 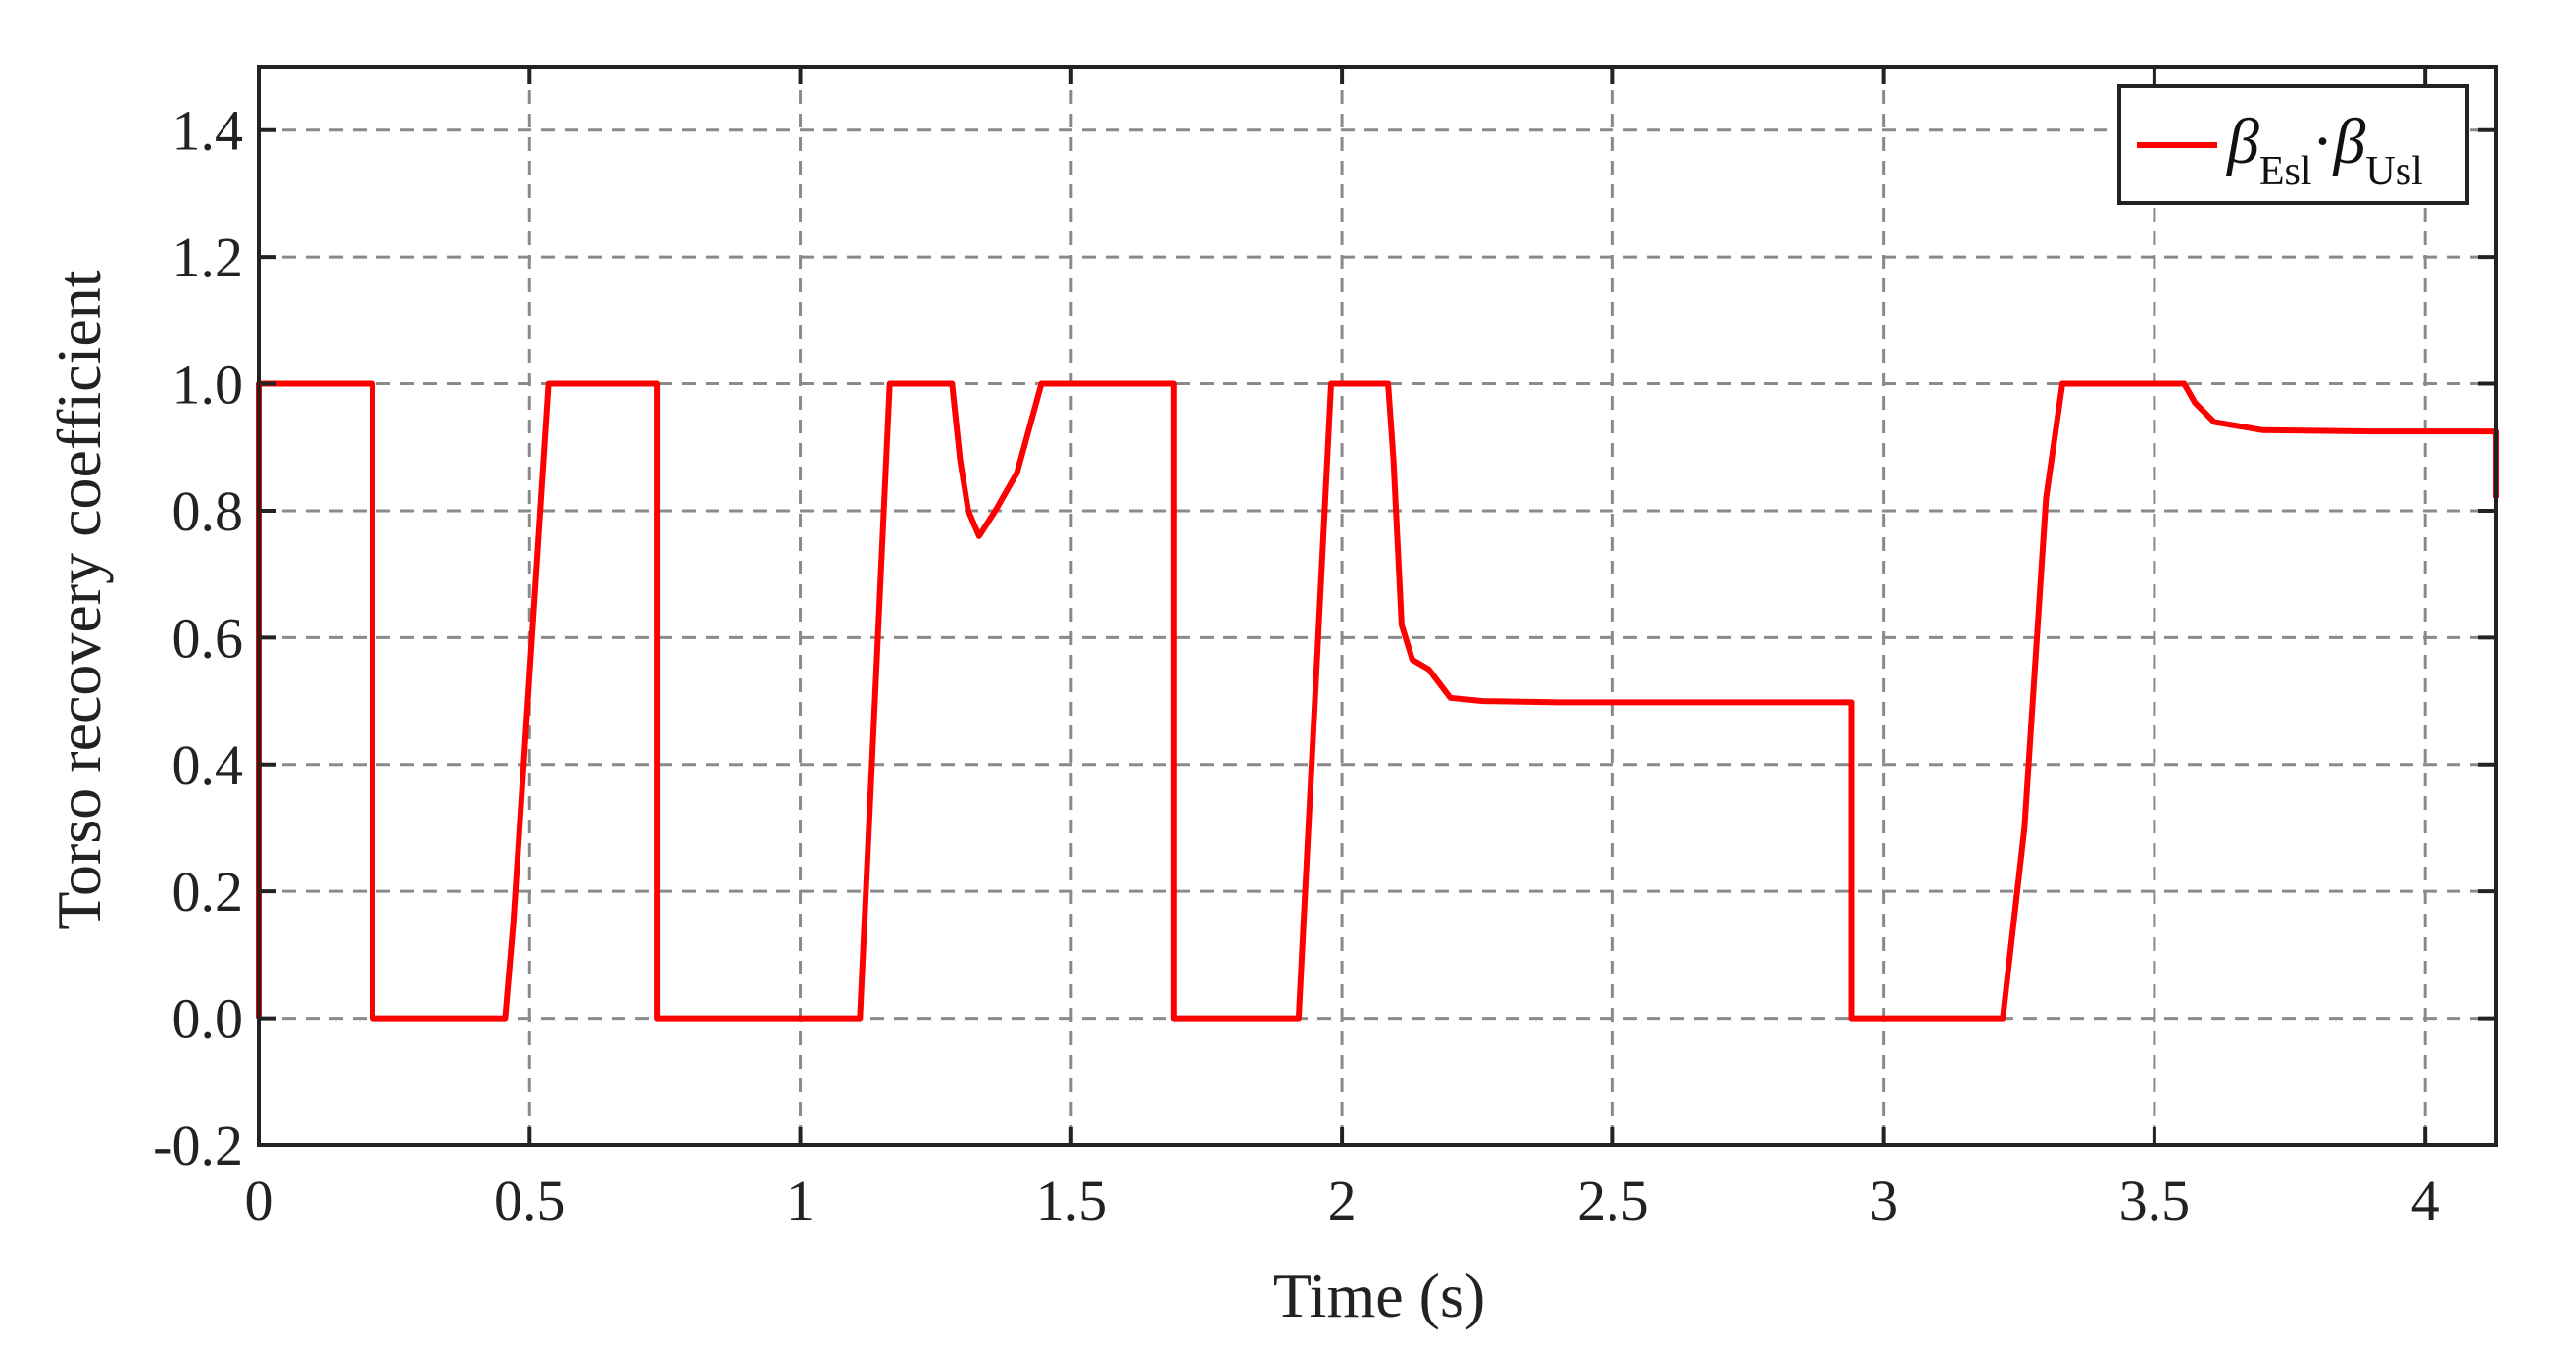 I want to click on x-tick-label: 2, so click(x=1342, y=1201).